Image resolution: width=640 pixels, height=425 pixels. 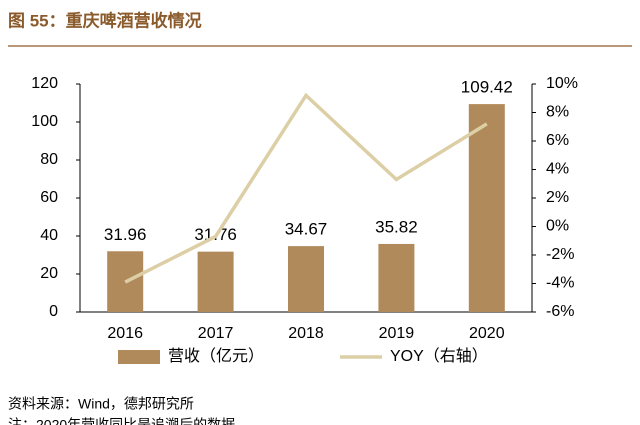 I want to click on y2-tick-label: 6%, so click(x=557, y=140).